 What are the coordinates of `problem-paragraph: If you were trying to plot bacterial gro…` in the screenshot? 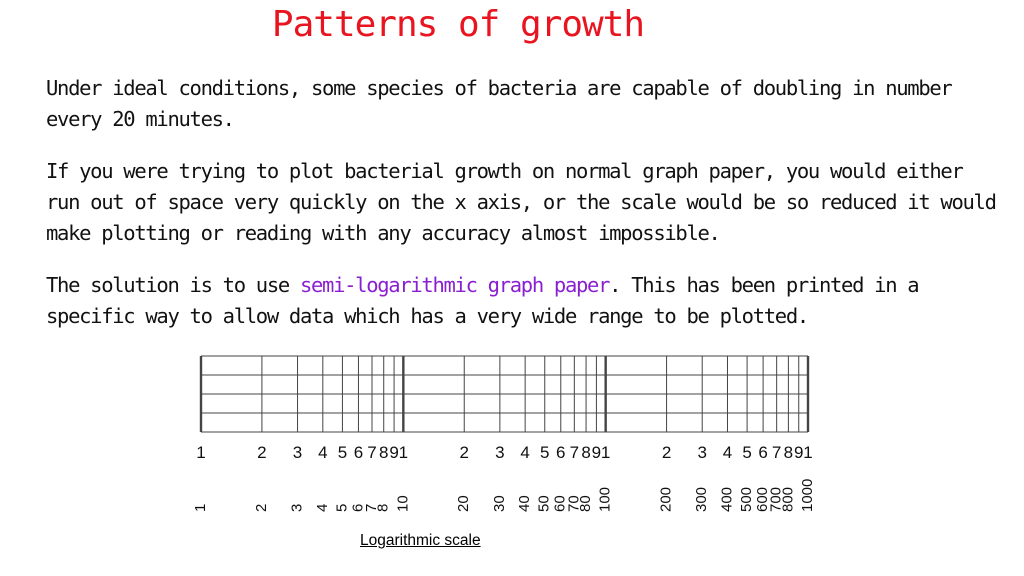 It's located at (521, 202).